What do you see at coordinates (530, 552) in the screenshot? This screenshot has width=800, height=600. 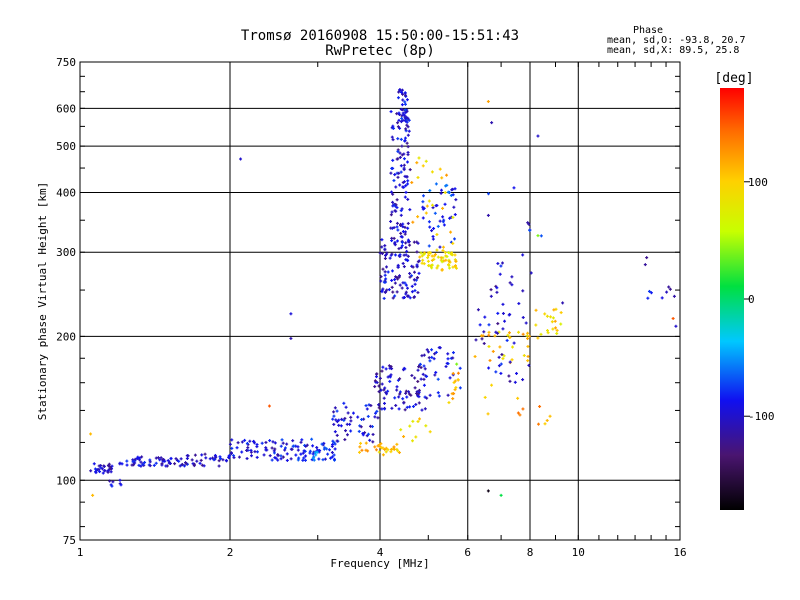 I see `x-tick-label: 8` at bounding box center [530, 552].